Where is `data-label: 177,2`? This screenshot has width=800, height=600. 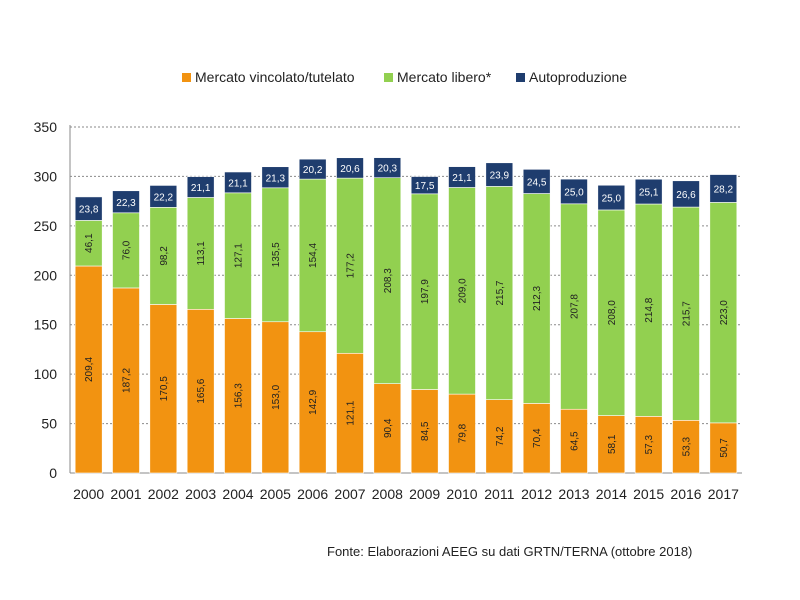
data-label: 177,2 is located at coordinates (351, 265).